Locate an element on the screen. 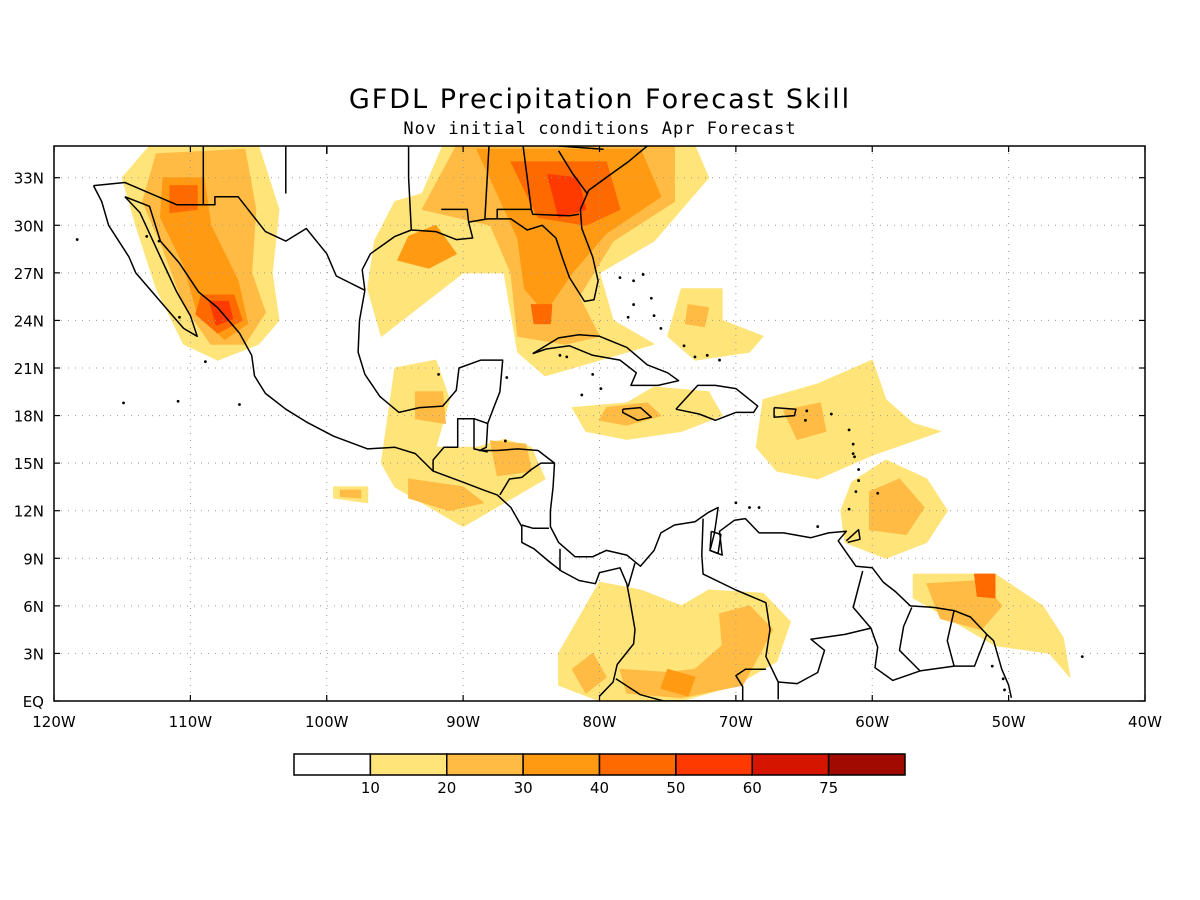  lon-tick-label: 60W is located at coordinates (872, 722).